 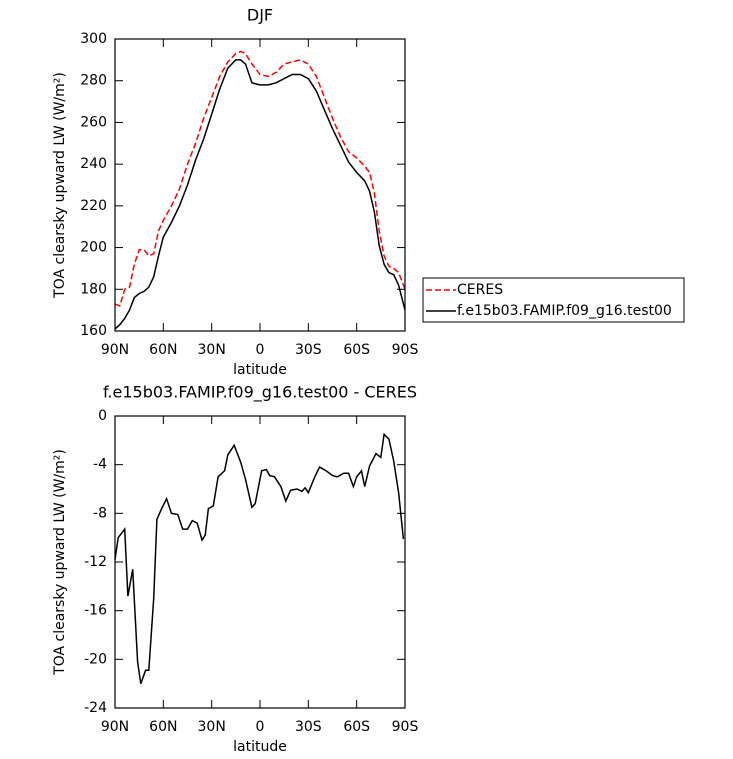 What do you see at coordinates (93, 206) in the screenshot?
I see `y-tick-label: 220` at bounding box center [93, 206].